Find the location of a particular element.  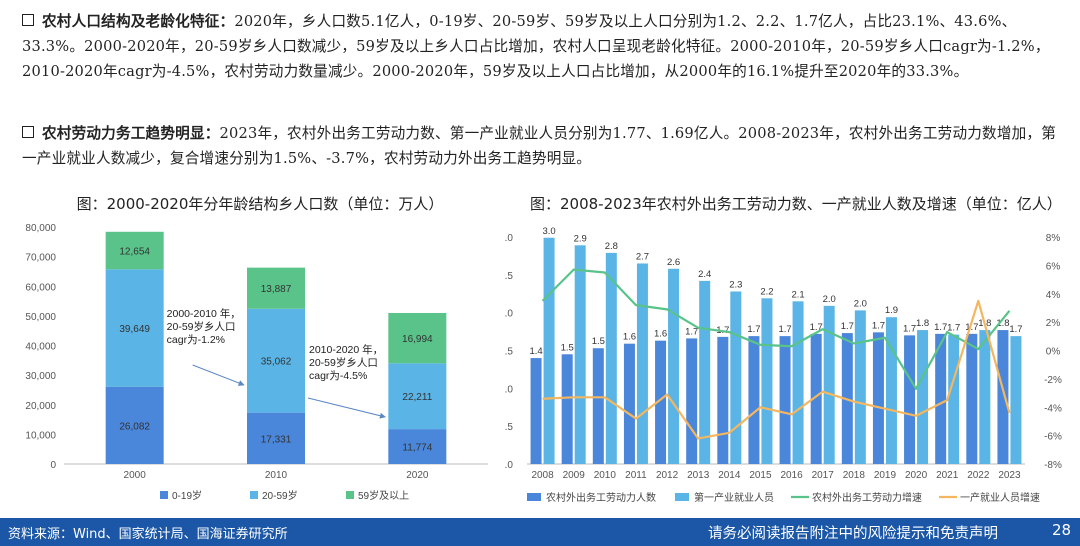

annotation-text: 2000-2010 年， is located at coordinates (204, 313).